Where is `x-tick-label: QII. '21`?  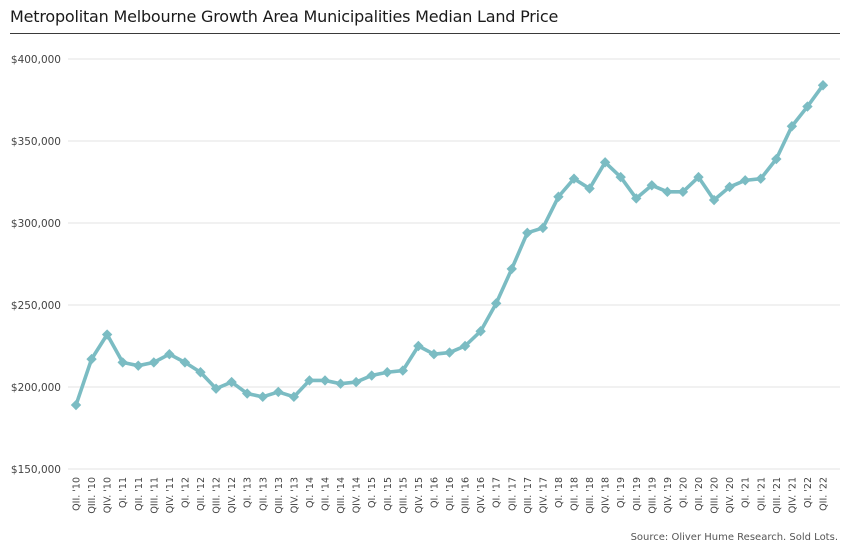
x-tick-label: QII. '21 is located at coordinates (761, 494).